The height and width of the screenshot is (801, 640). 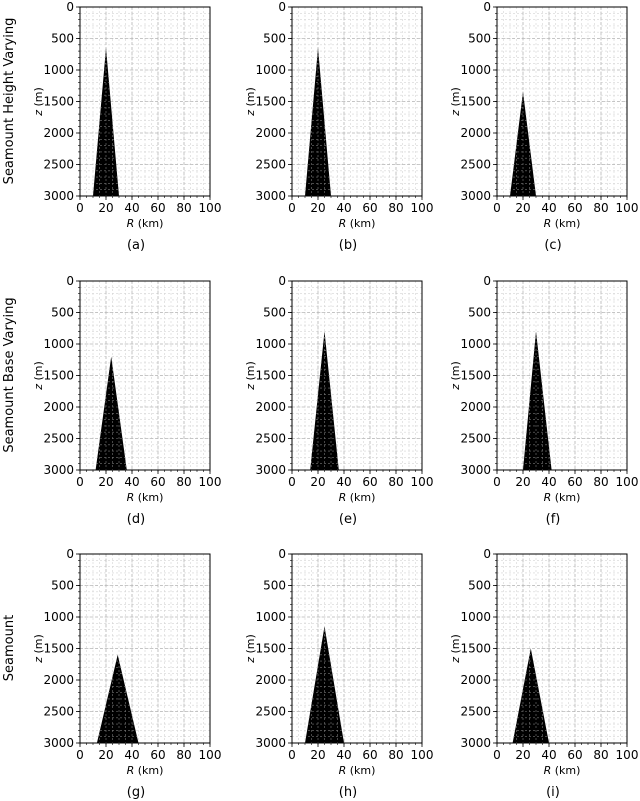 I want to click on panel-label: (c), so click(x=552, y=245).